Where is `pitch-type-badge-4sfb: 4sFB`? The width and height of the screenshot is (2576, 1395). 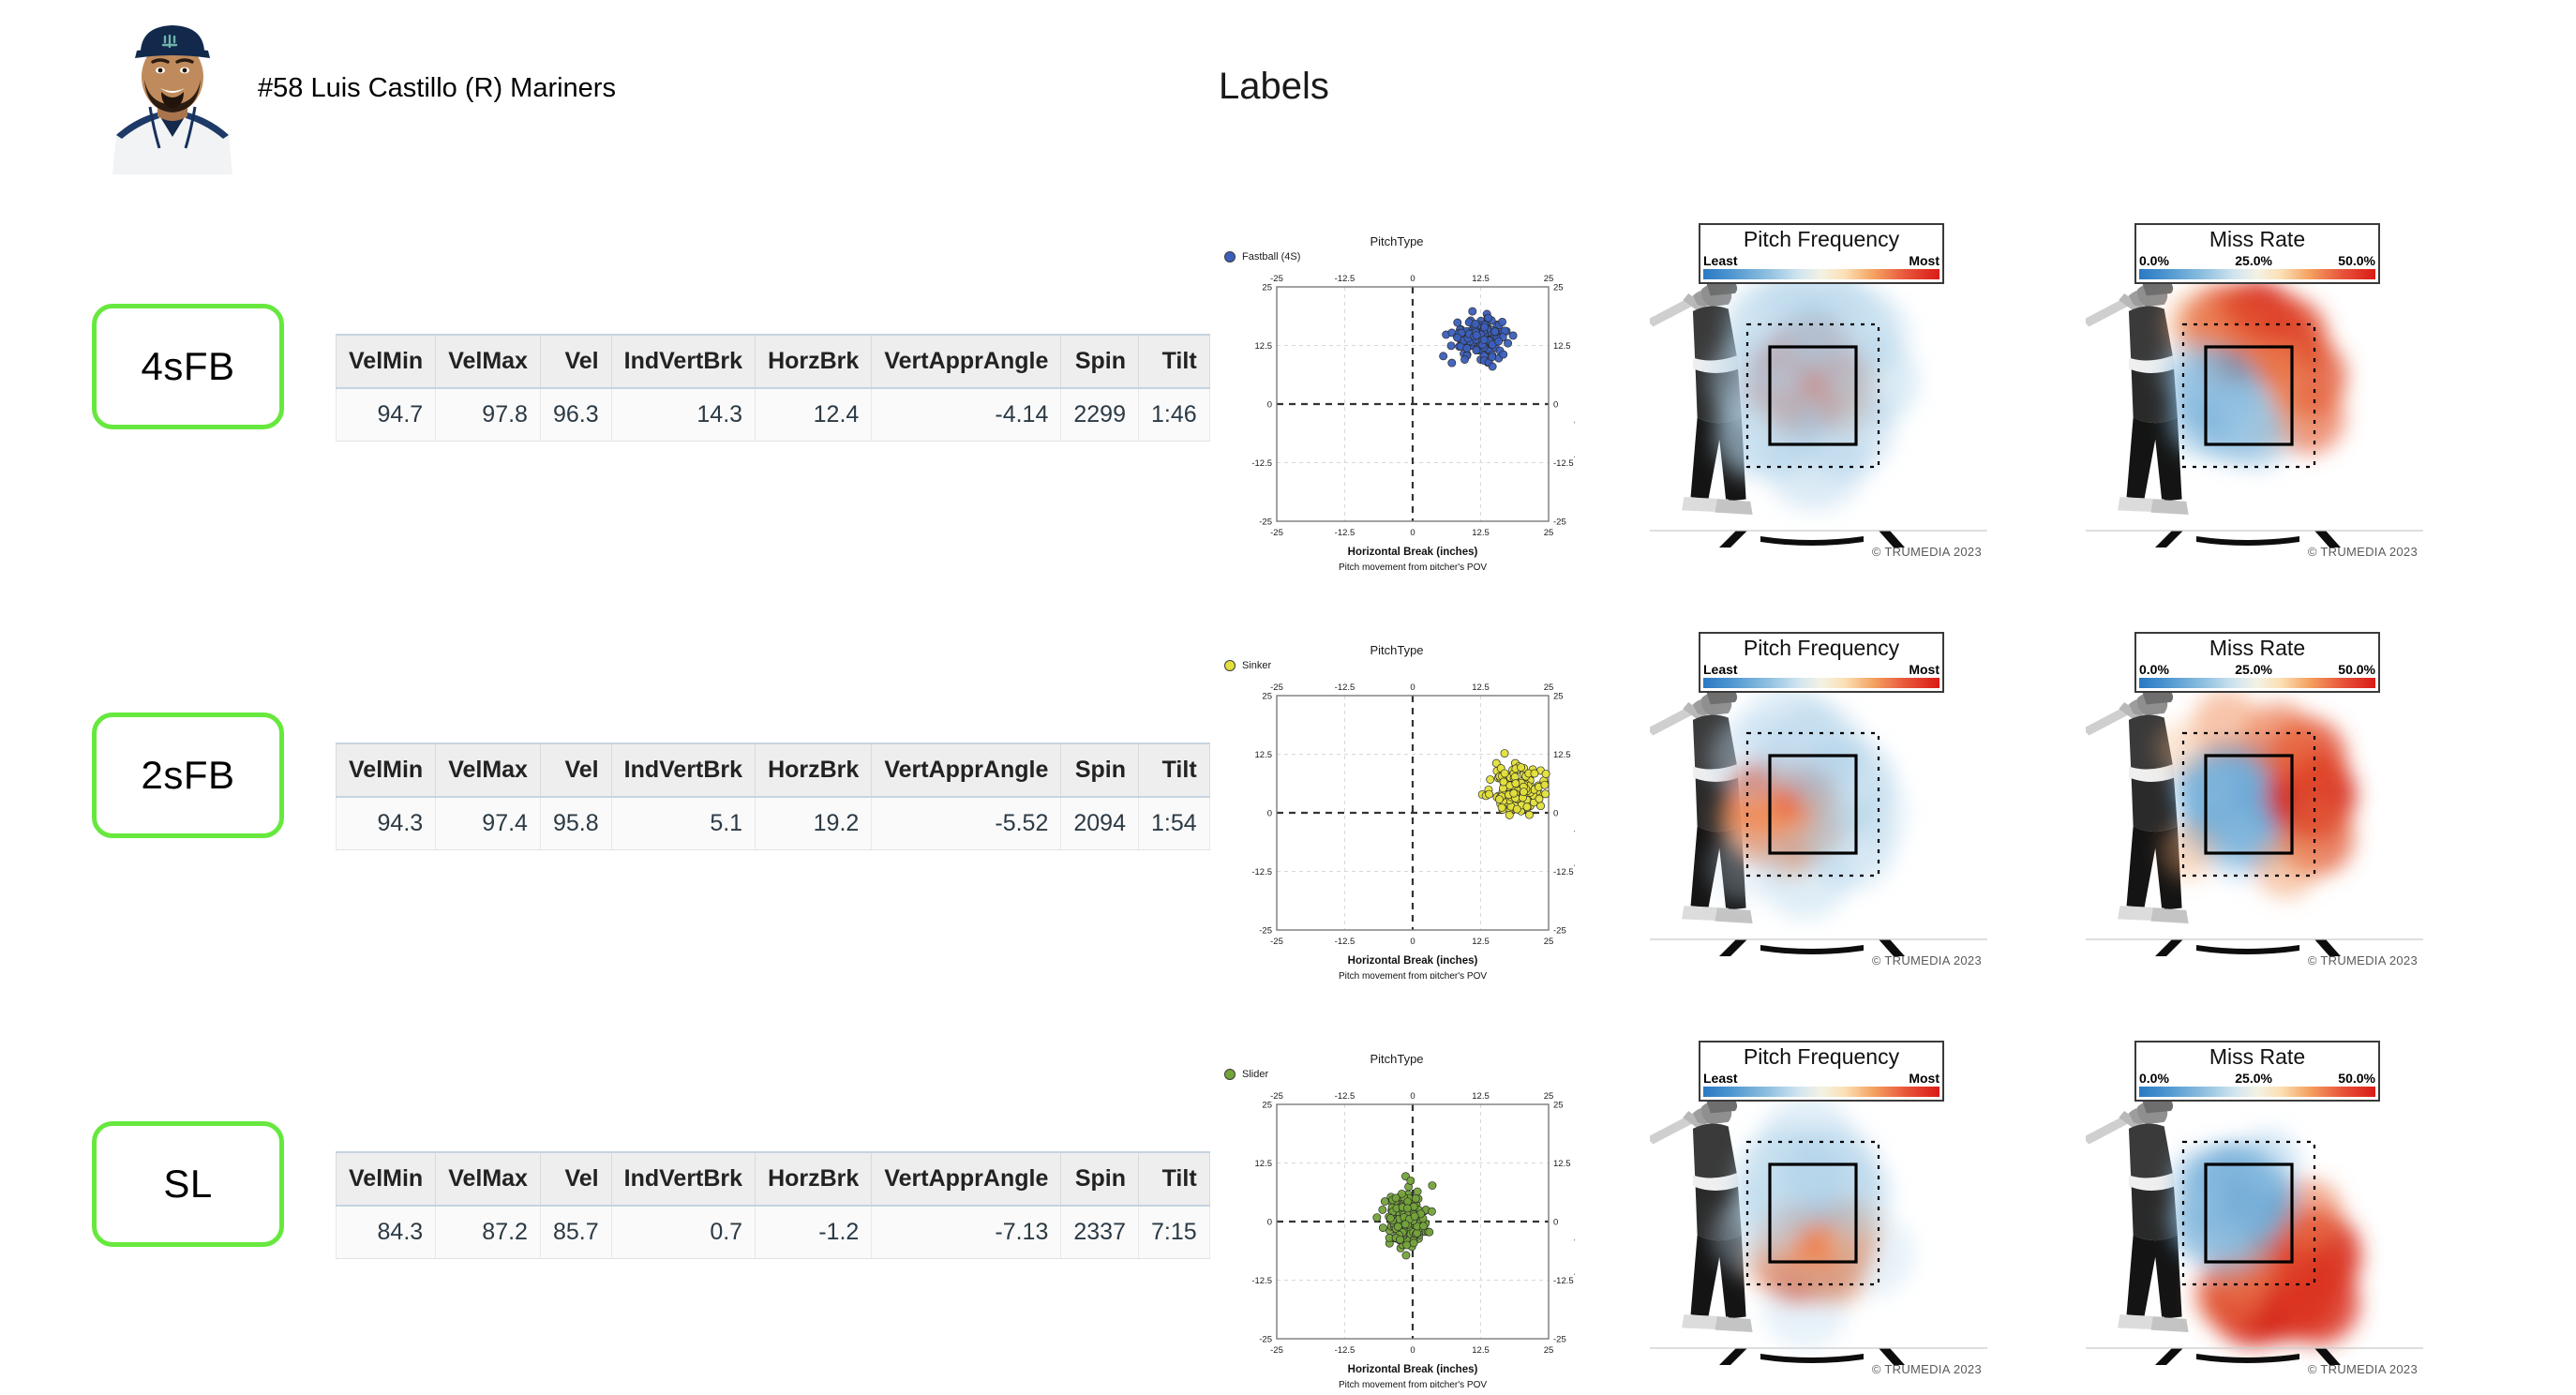 pitch-type-badge-4sfb: 4sFB is located at coordinates (188, 366).